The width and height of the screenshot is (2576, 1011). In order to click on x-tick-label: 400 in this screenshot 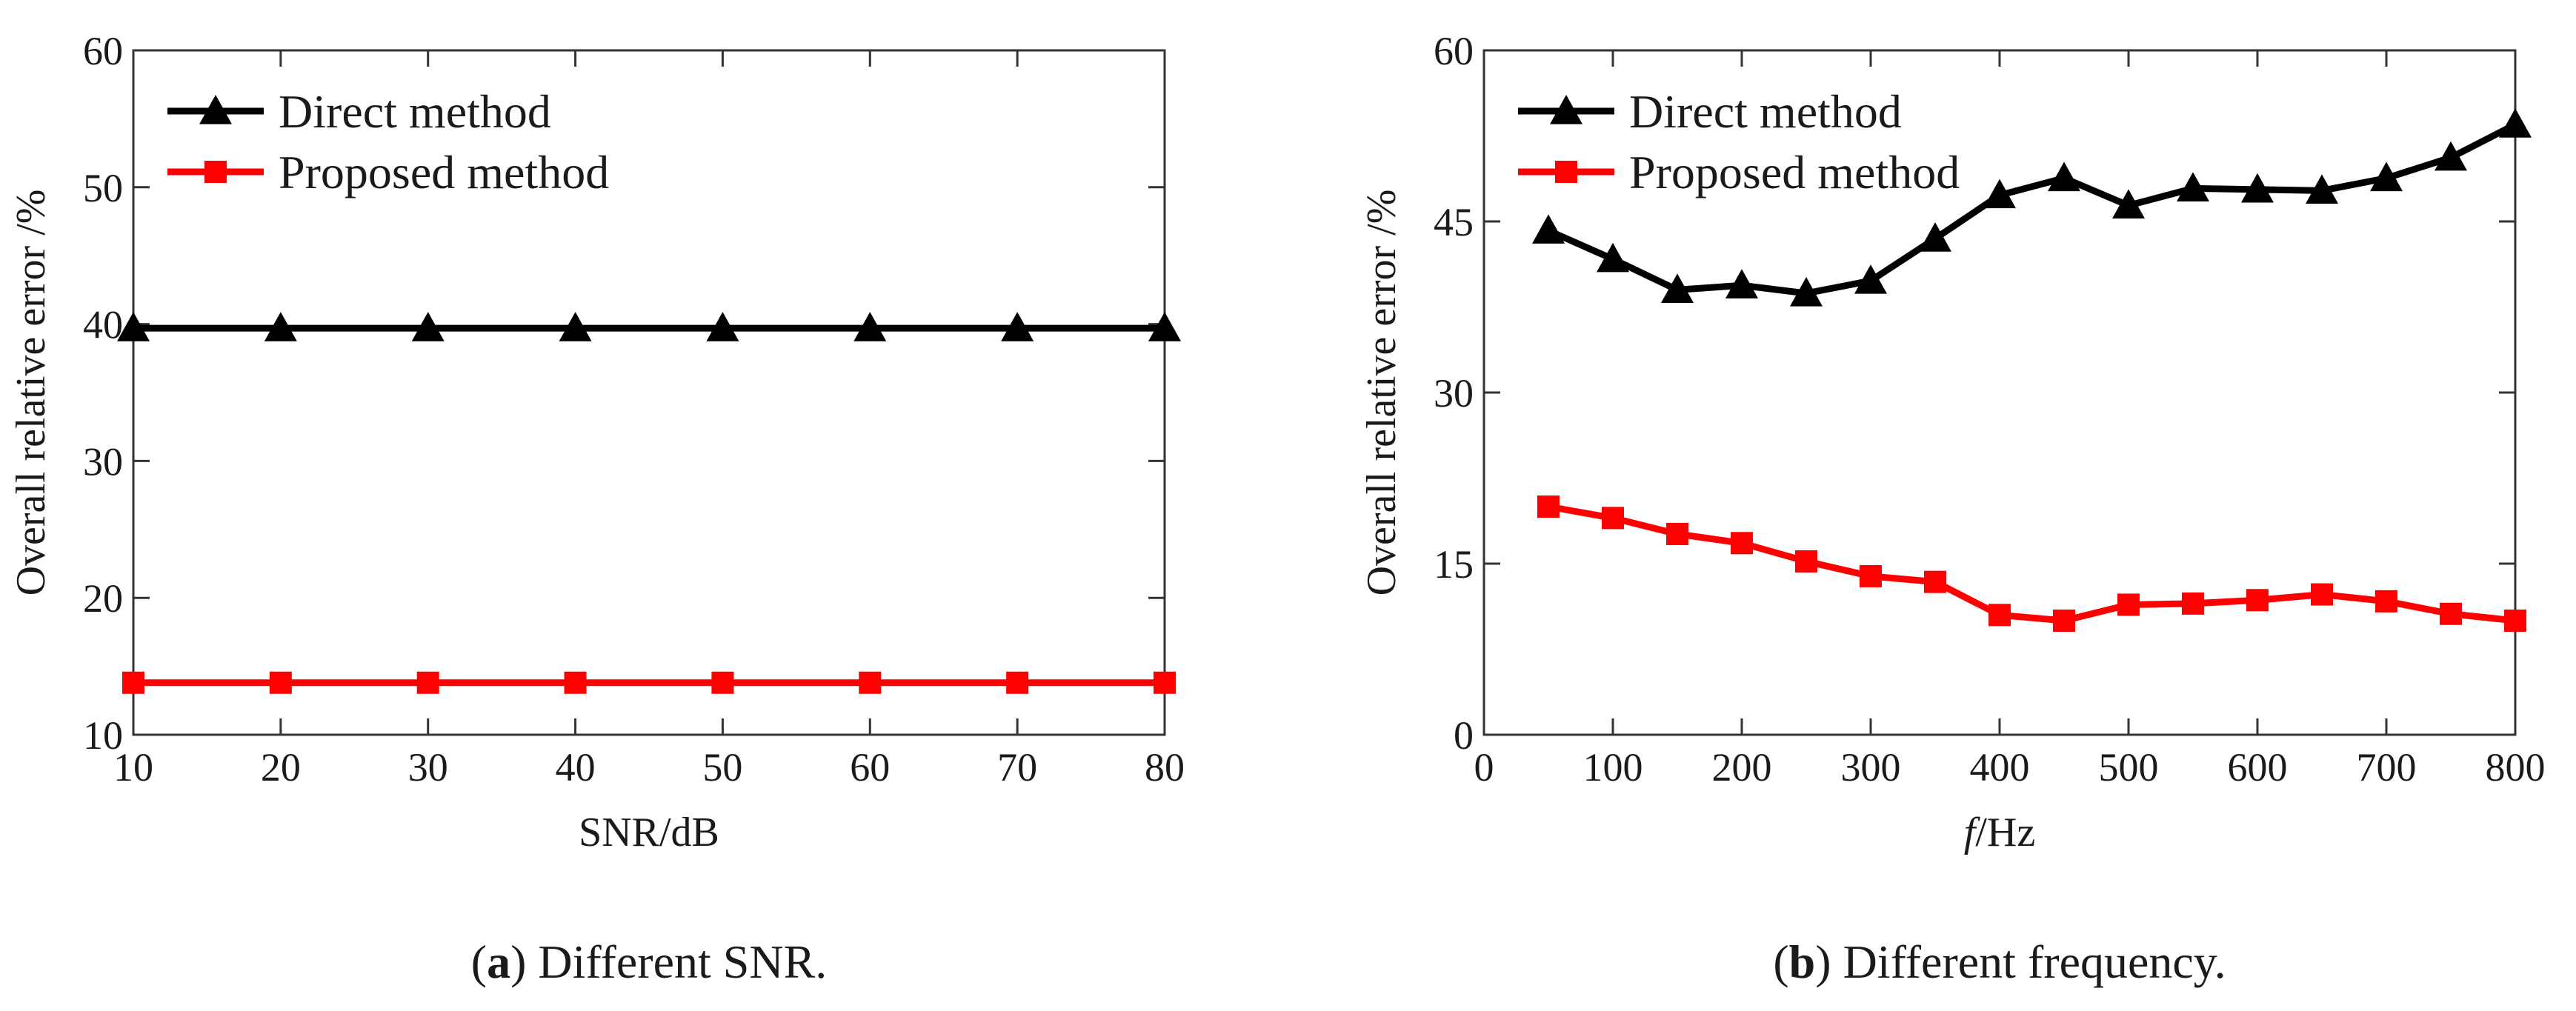, I will do `click(2000, 768)`.